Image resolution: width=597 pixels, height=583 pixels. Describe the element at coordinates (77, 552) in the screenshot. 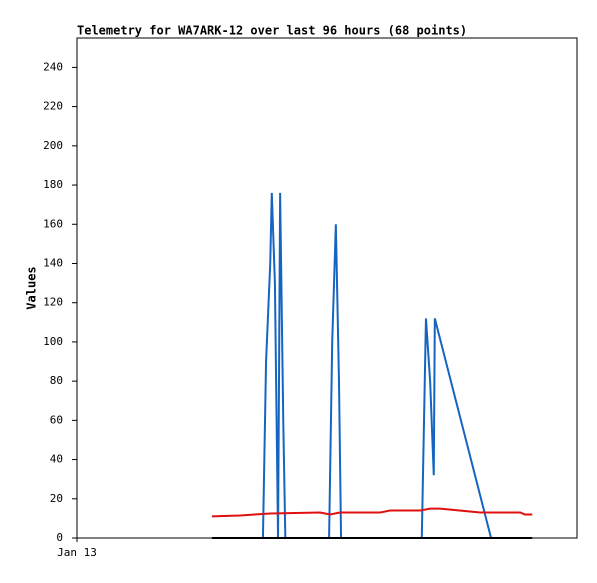

I see `x-tick-label: Jan 13` at that location.